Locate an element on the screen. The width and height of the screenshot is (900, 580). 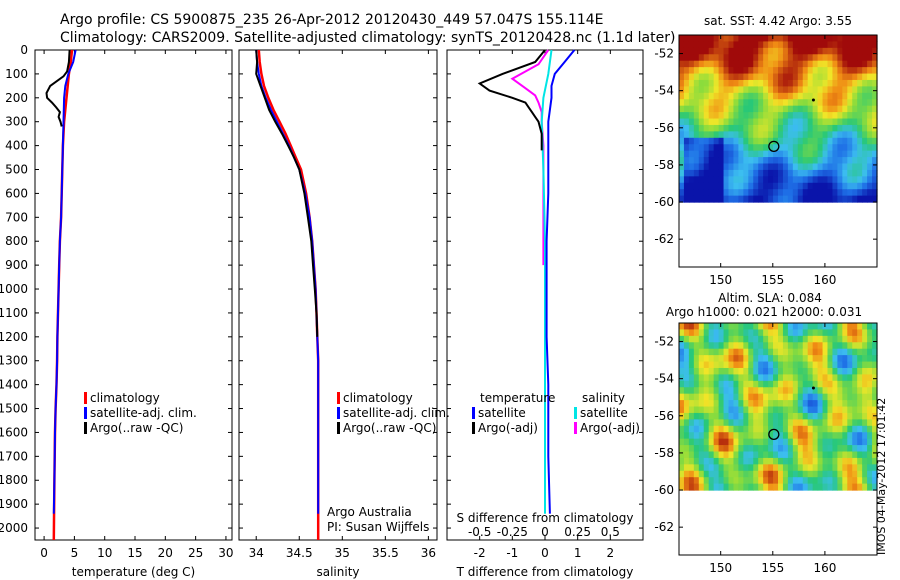
depth-tick-label: 800 is located at coordinates (16, 241).